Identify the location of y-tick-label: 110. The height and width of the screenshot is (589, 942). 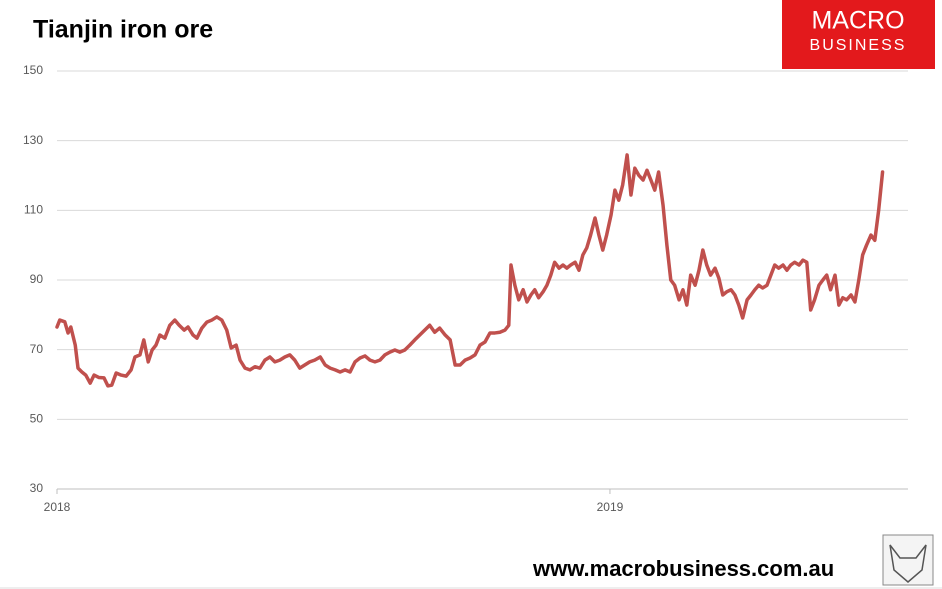
(33, 210).